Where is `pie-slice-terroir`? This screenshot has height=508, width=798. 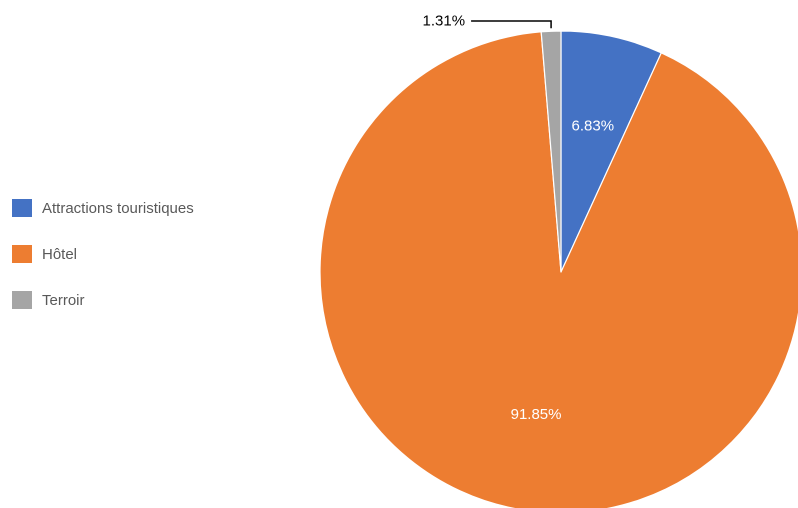 pie-slice-terroir is located at coordinates (551, 151).